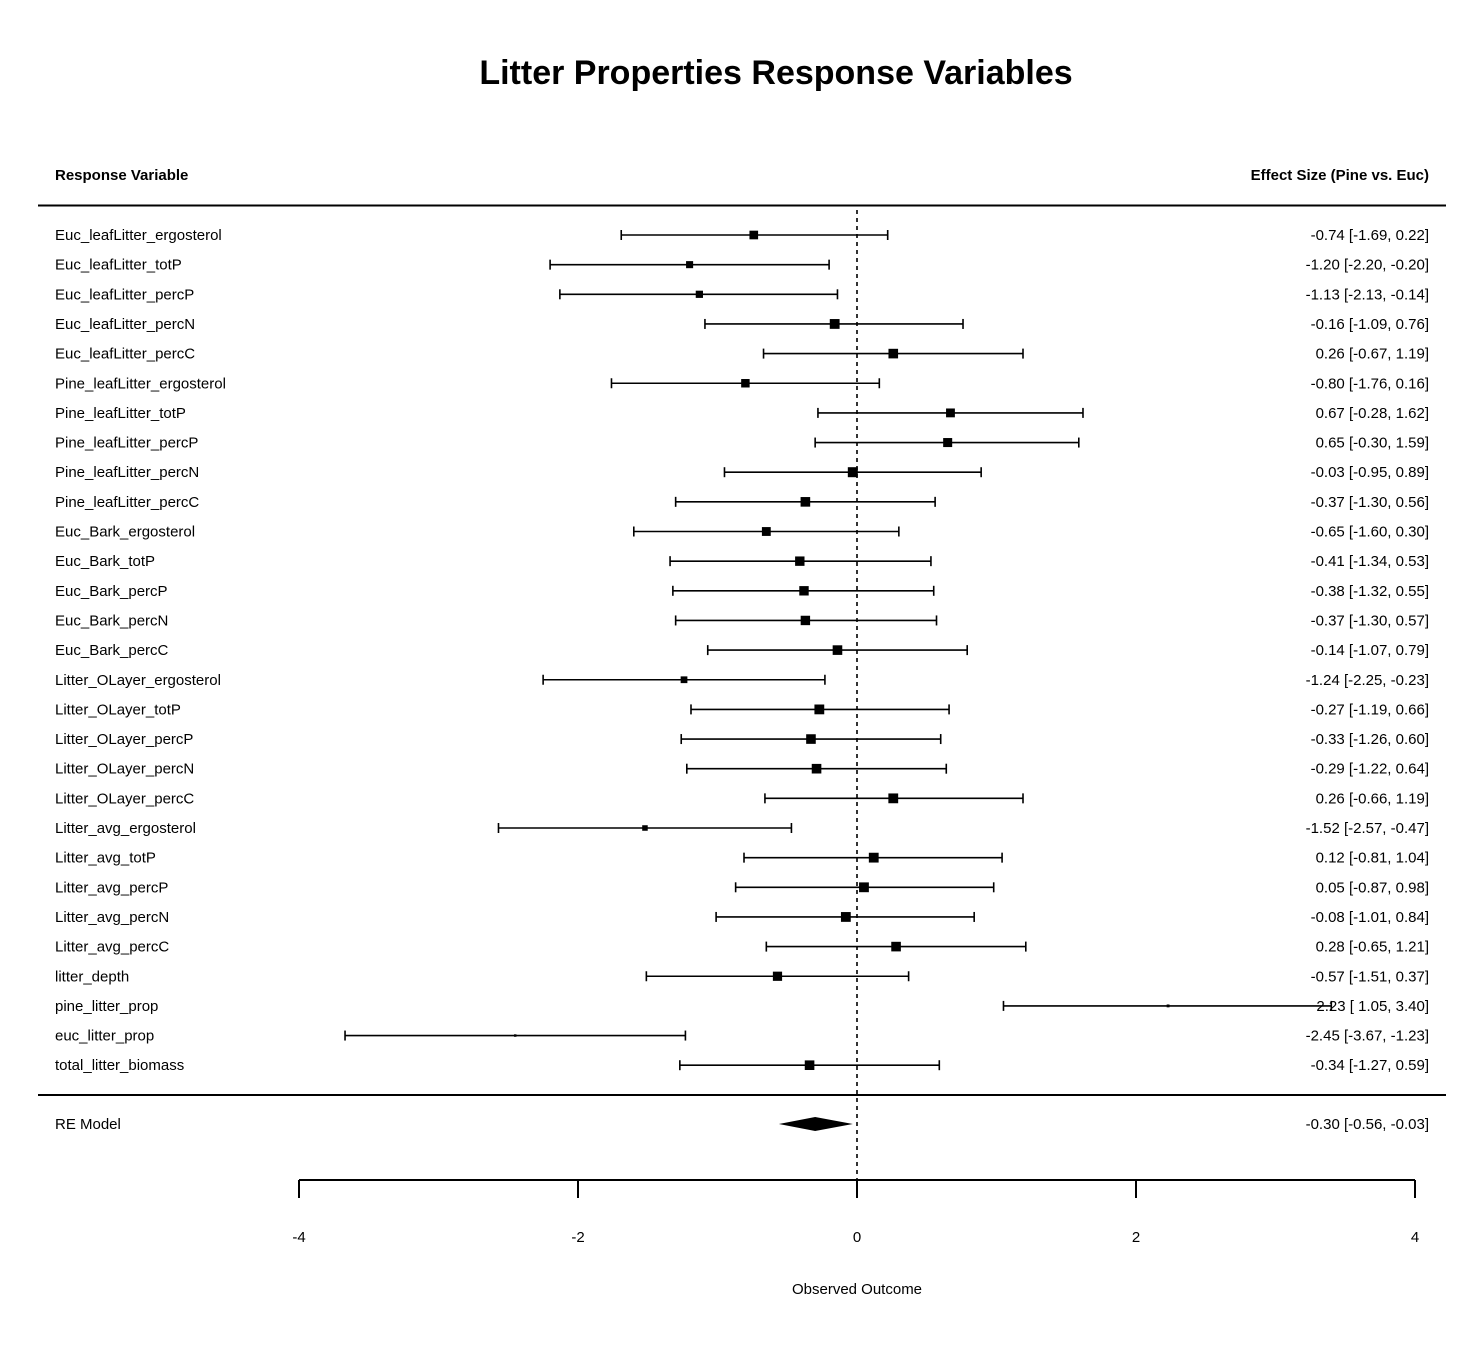 The width and height of the screenshot is (1484, 1355). Describe the element at coordinates (577, 1237) in the screenshot. I see `x-tick-label: -2` at that location.